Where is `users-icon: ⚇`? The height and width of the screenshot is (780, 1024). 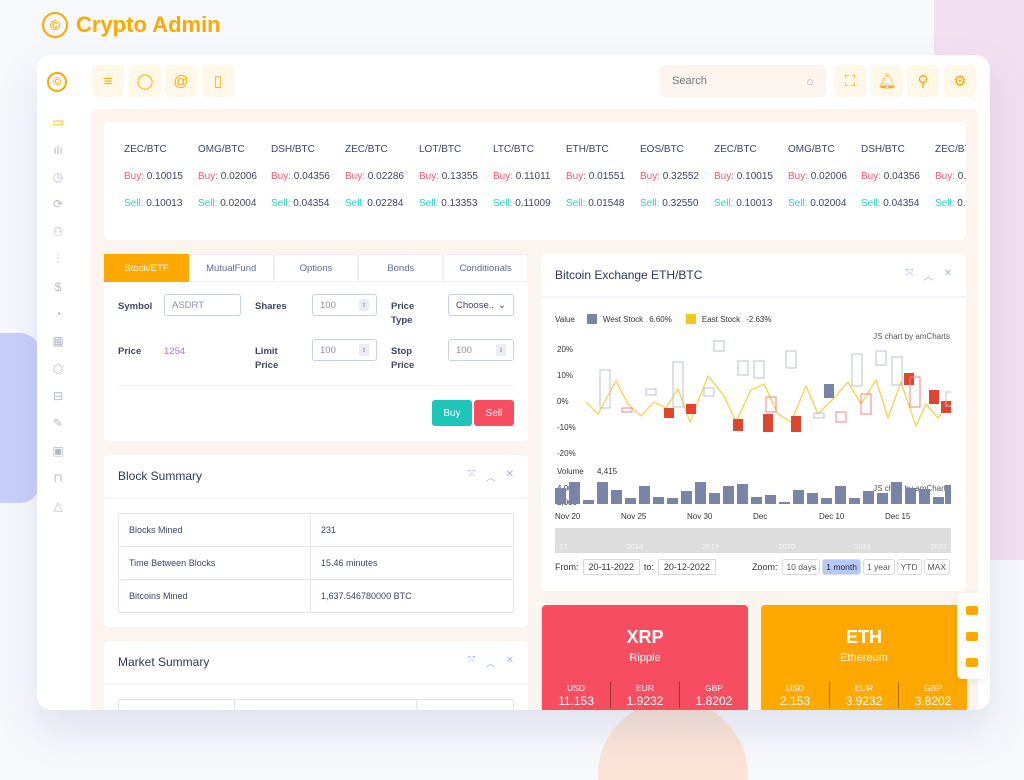
users-icon: ⚇ is located at coordinates (58, 231).